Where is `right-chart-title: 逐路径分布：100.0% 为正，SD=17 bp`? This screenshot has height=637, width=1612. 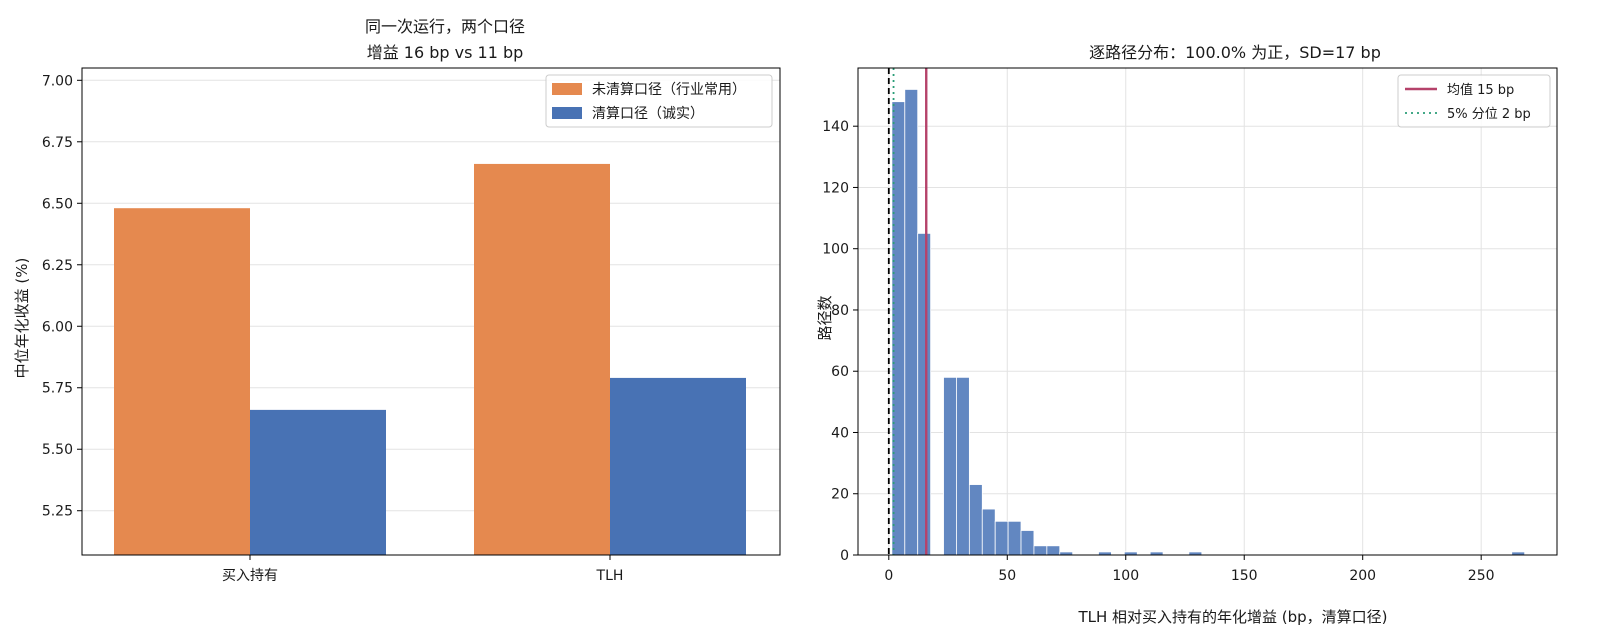 right-chart-title: 逐路径分布：100.0% 为正，SD=17 bp is located at coordinates (1235, 52).